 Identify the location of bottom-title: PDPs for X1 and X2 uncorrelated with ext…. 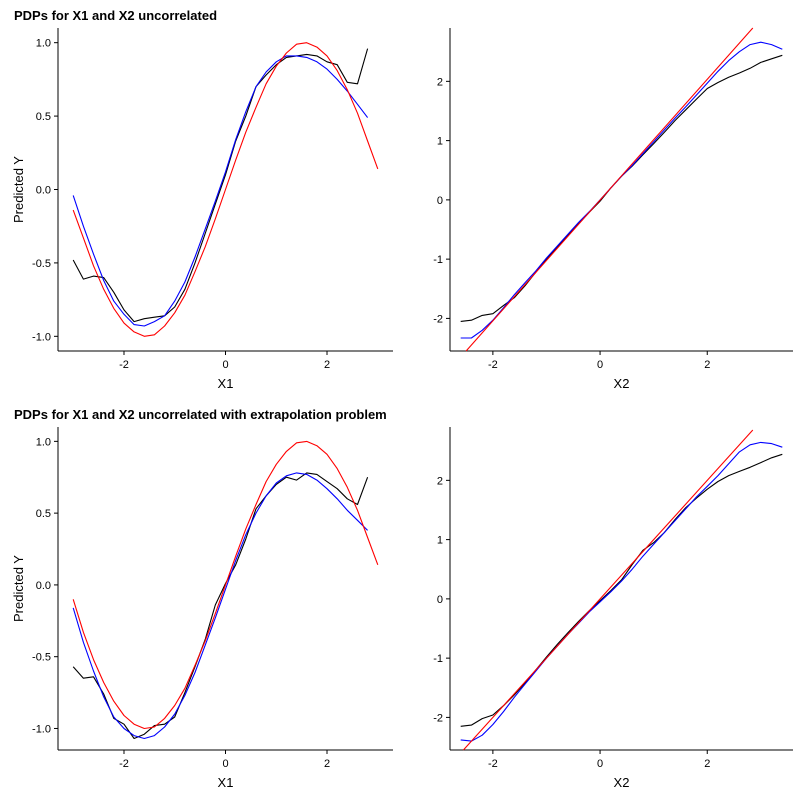
(200, 414).